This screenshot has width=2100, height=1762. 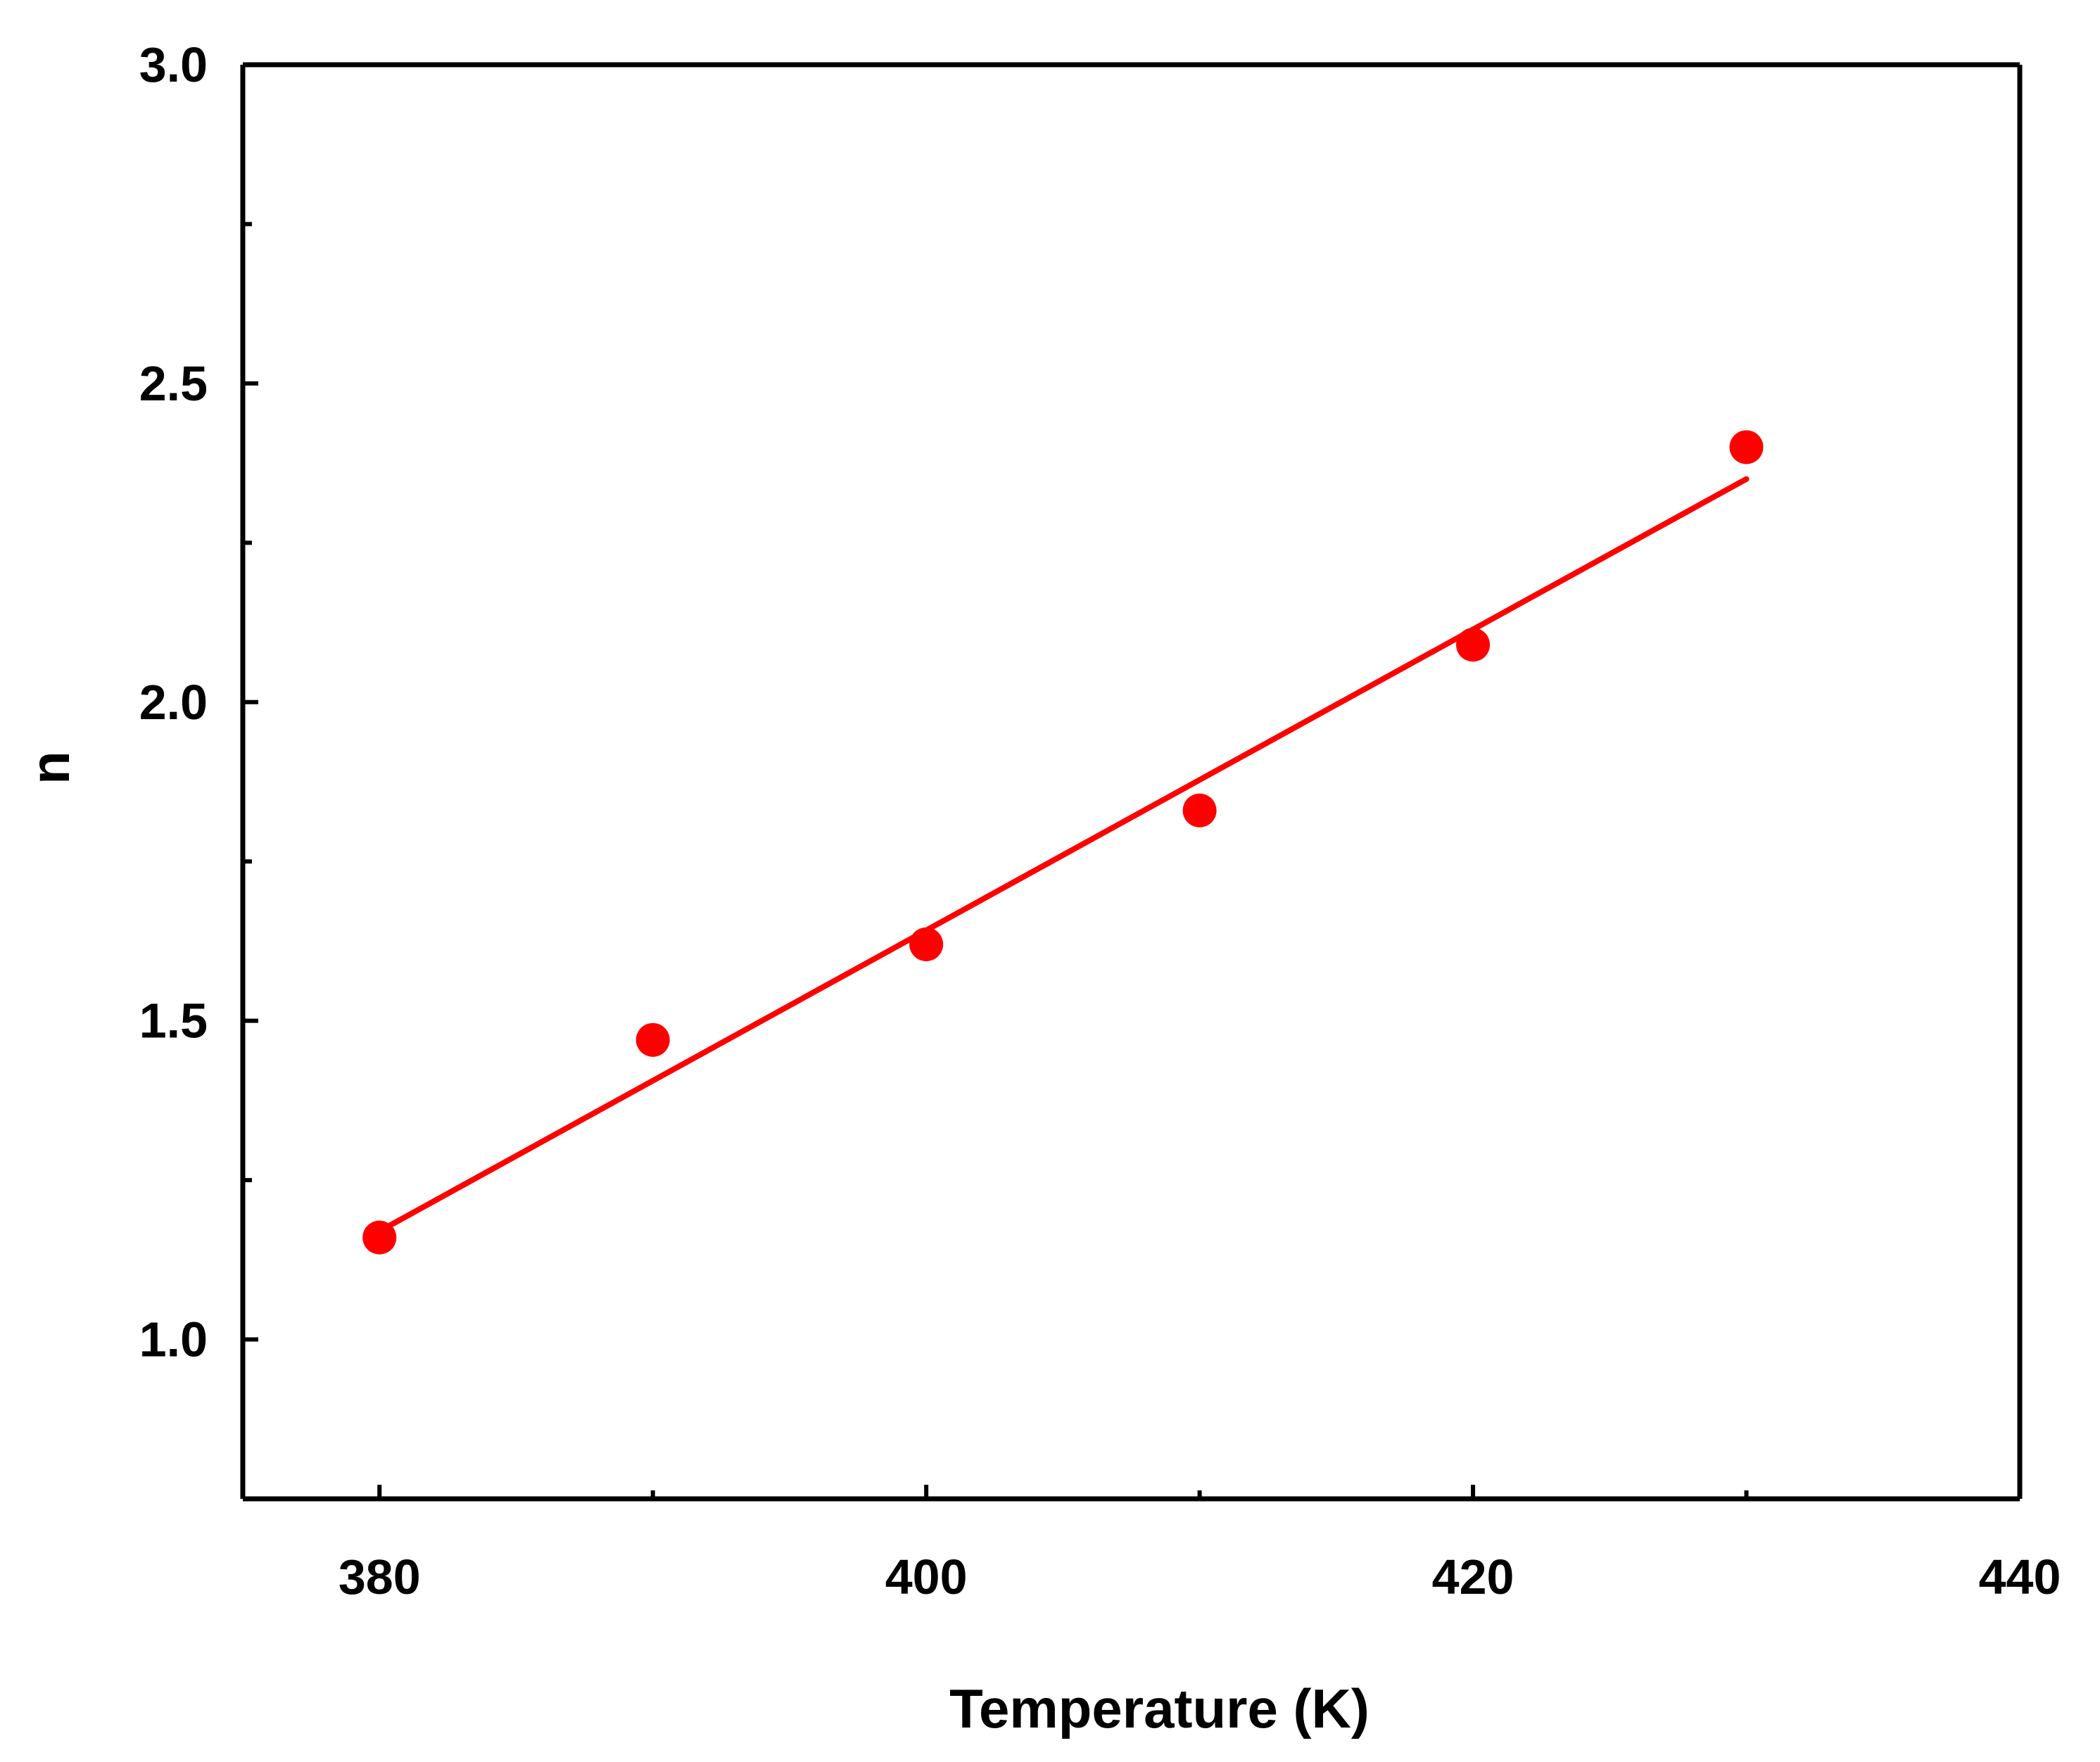 I want to click on x-tick-label: 440, so click(x=2020, y=1576).